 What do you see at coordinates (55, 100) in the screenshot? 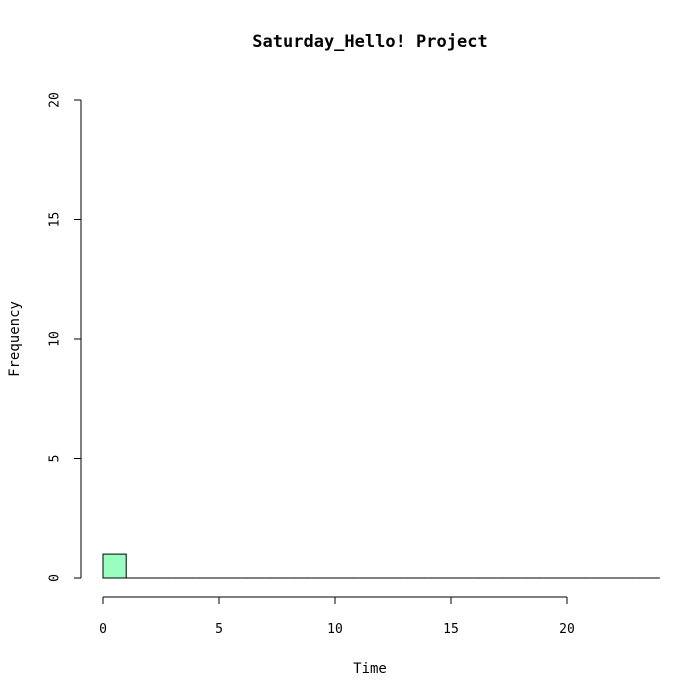
I see `y-tick-label: 20` at bounding box center [55, 100].